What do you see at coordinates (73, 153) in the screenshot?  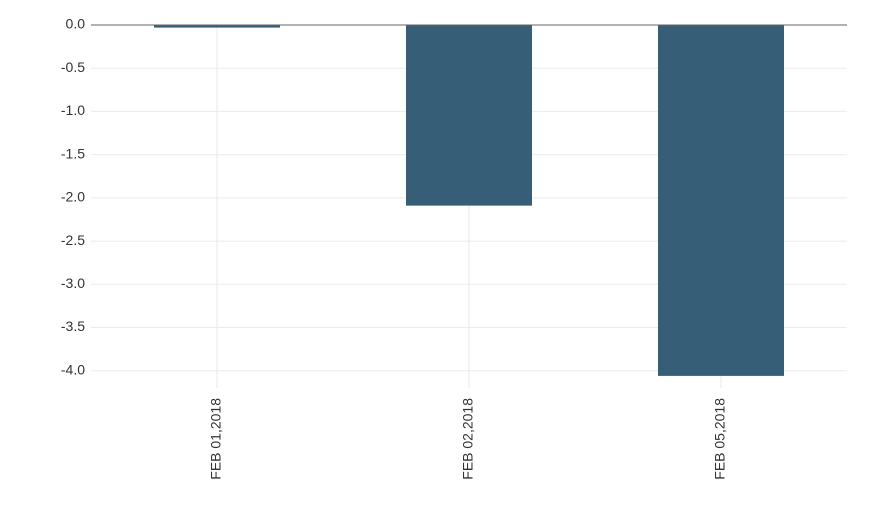 I see `y-tick-label: -1.5` at bounding box center [73, 153].